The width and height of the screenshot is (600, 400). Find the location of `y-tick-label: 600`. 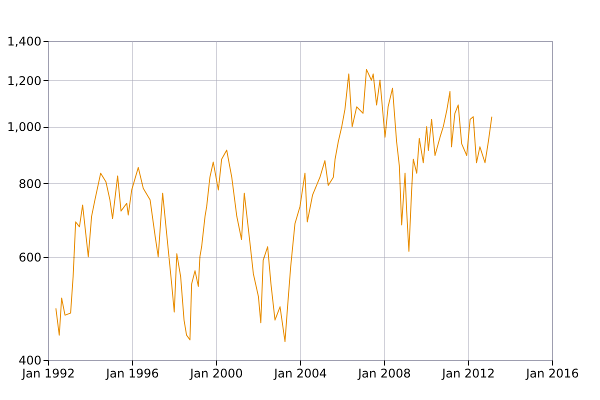

y-tick-label: 600 is located at coordinates (30, 257).